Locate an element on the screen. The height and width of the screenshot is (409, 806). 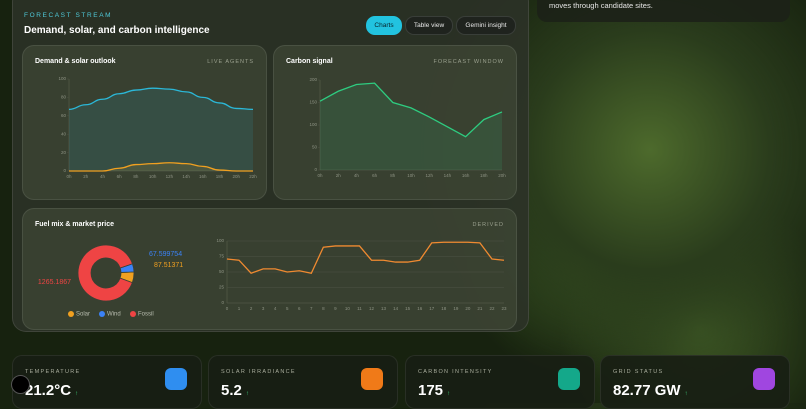
legend-label: Wind is located at coordinates (114, 315).